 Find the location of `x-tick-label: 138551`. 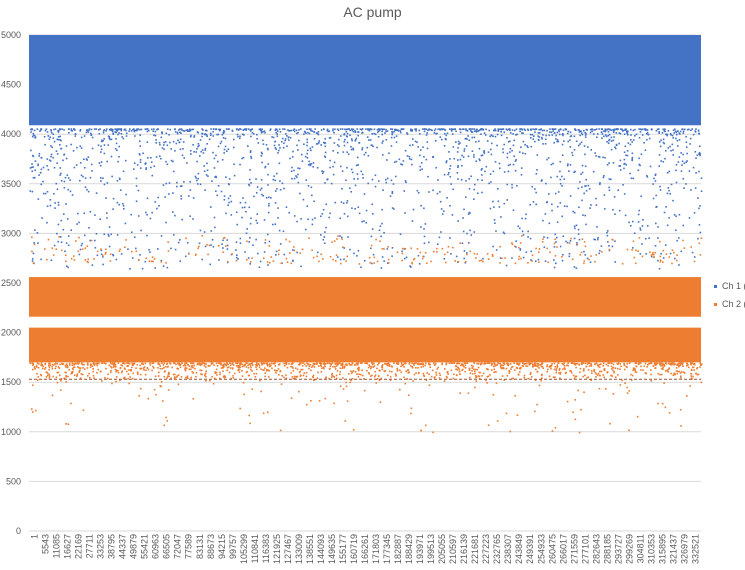

x-tick-label: 138551 is located at coordinates (310, 549).